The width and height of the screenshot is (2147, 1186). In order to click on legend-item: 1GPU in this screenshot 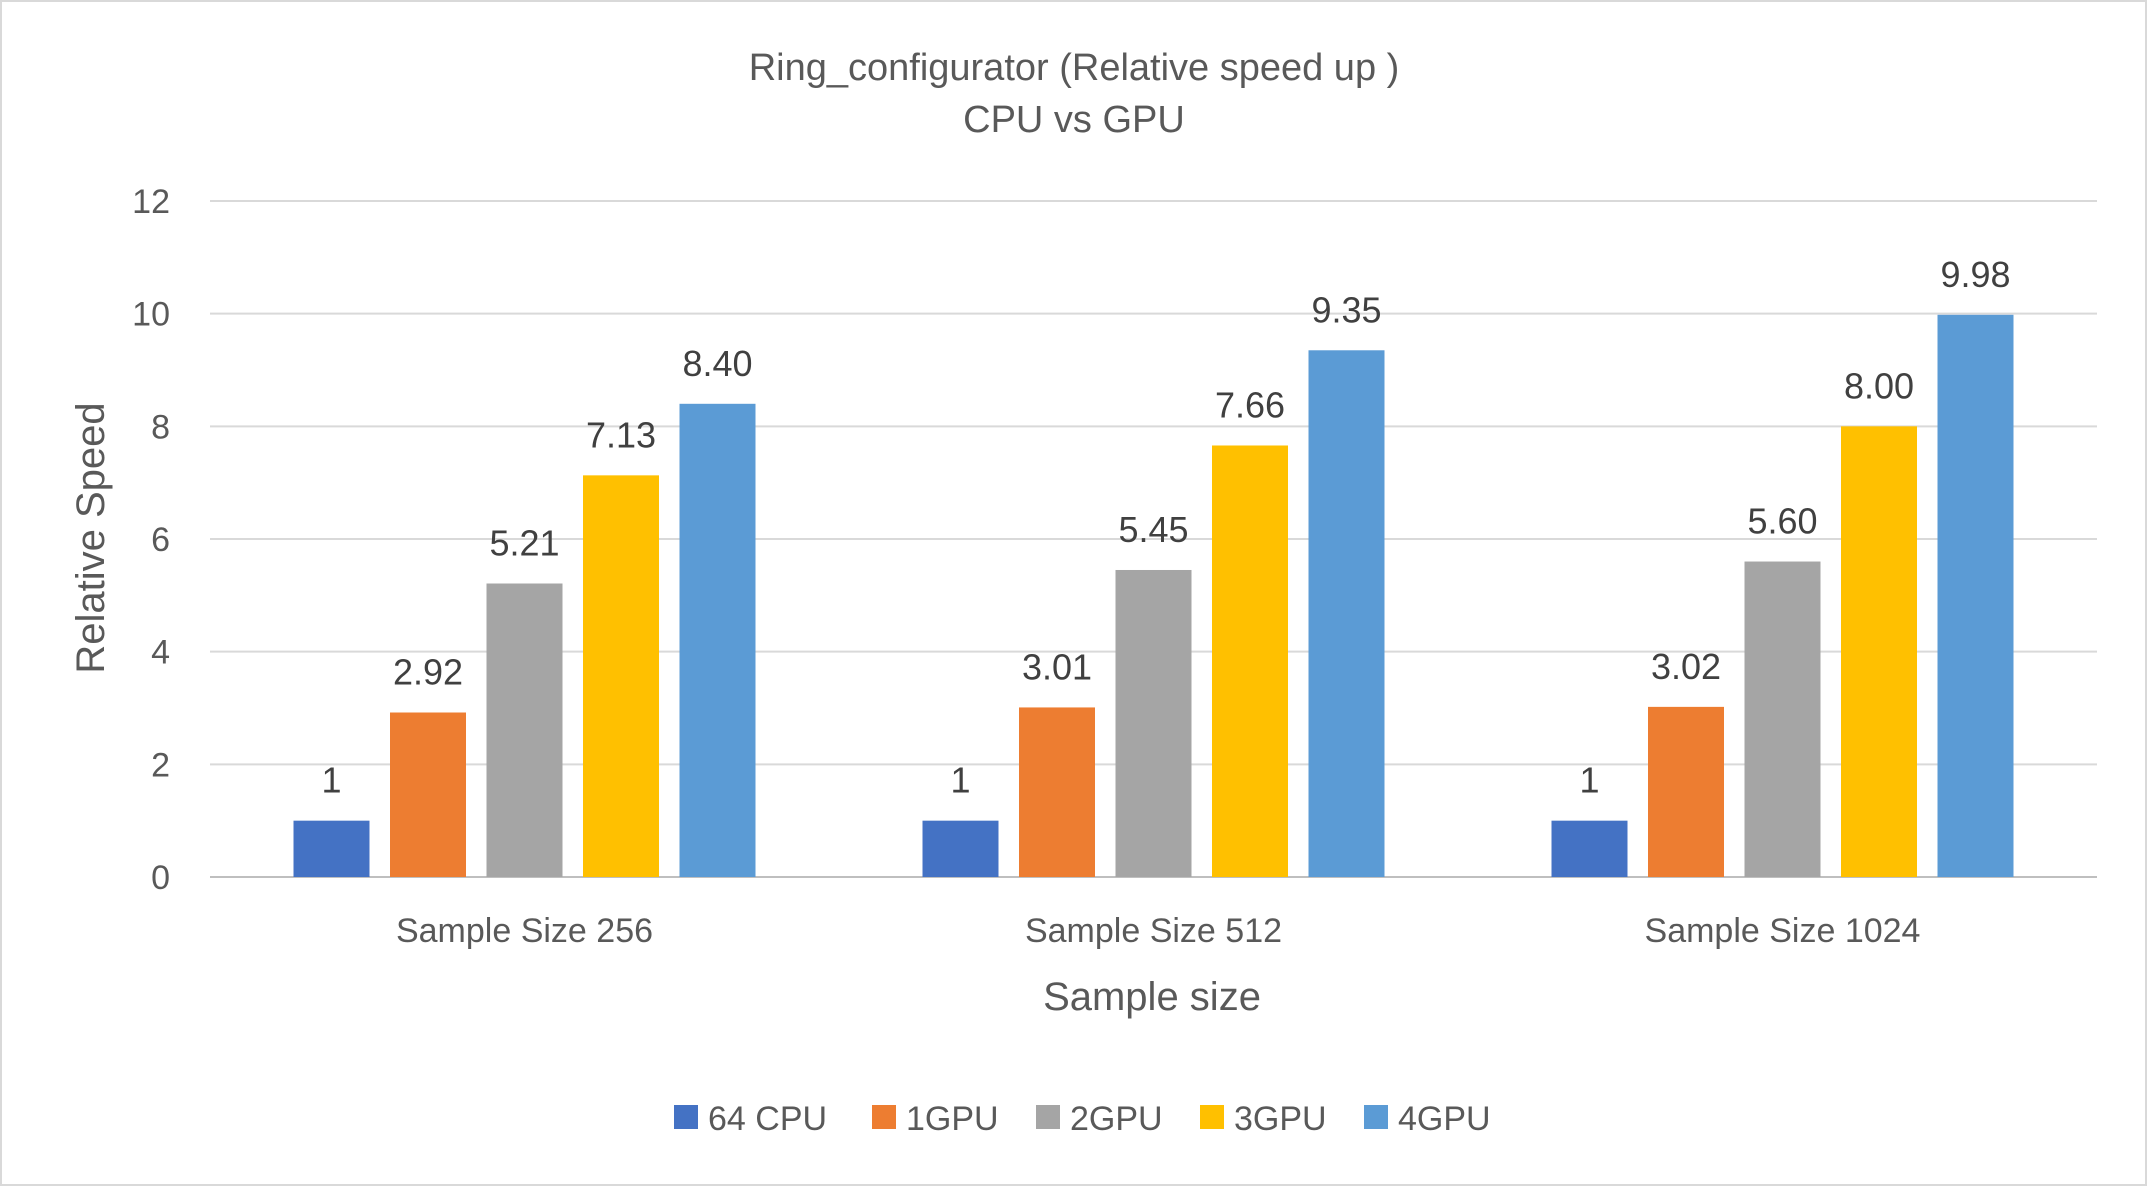, I will do `click(935, 1119)`.